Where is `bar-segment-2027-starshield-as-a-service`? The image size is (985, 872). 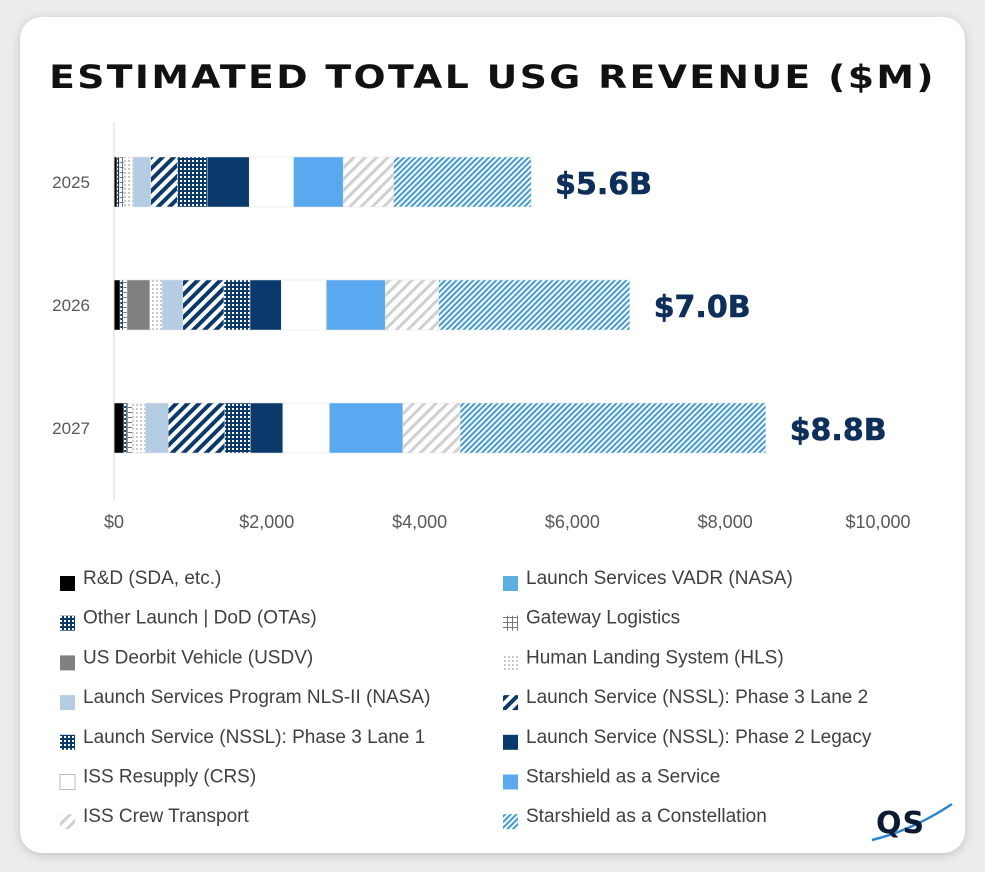
bar-segment-2027-starshield-as-a-service is located at coordinates (366, 428).